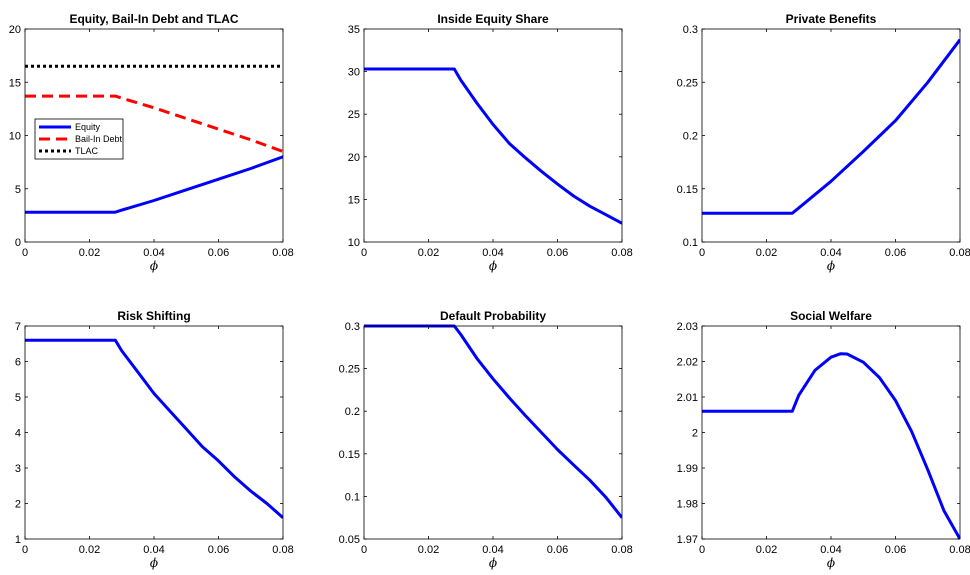  Describe the element at coordinates (687, 363) in the screenshot. I see `y-tick-label: 2.02` at that location.